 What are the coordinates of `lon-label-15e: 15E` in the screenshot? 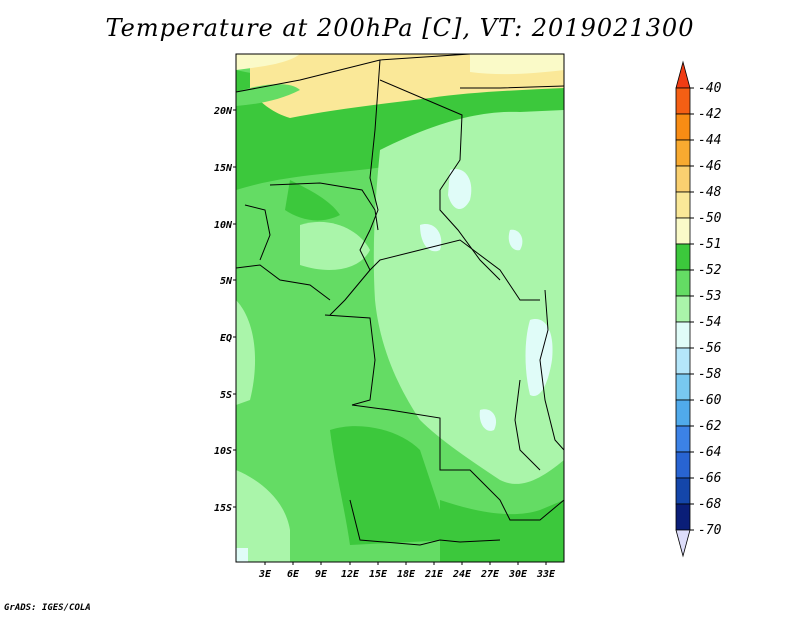 It's located at (378, 574).